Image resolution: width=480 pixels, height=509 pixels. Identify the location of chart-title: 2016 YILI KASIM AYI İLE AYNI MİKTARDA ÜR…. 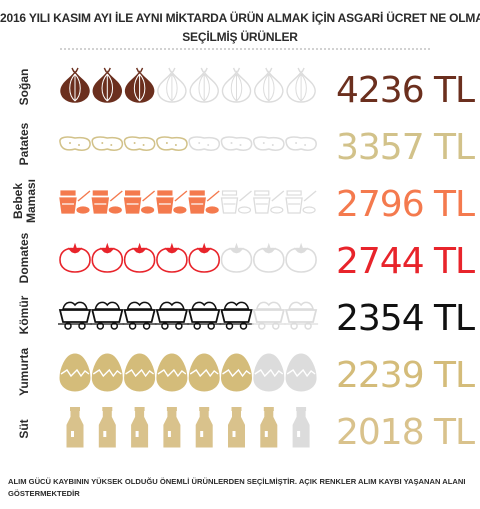
(240, 18).